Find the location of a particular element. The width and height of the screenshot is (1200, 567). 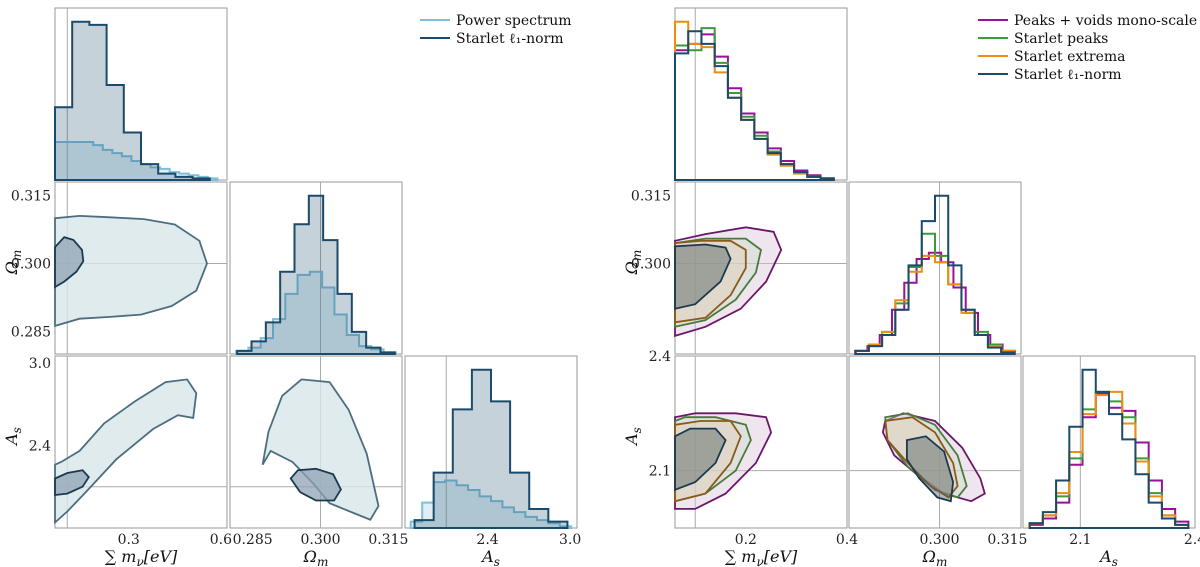

contour-om_mnu-starlet-extrema is located at coordinates (710, 281).